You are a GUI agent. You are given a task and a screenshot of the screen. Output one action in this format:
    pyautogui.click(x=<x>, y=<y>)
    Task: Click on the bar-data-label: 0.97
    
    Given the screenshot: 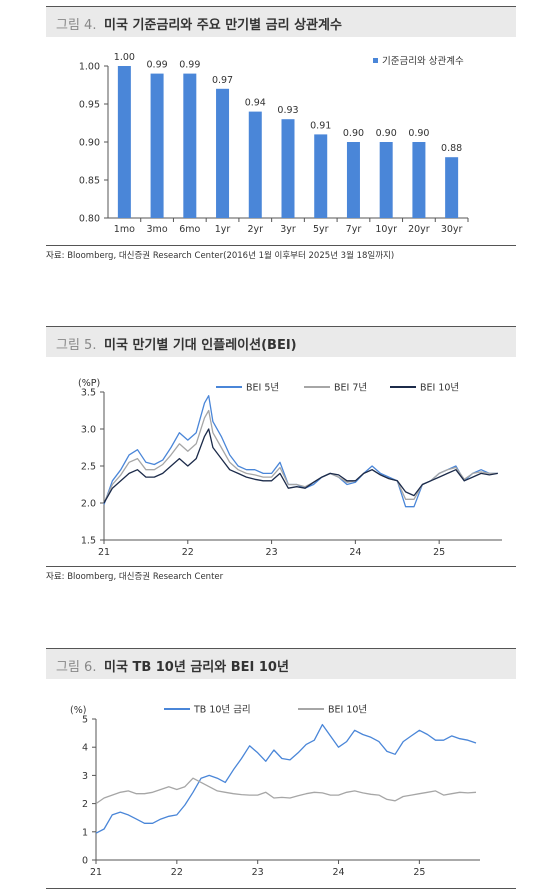 What is the action you would take?
    pyautogui.click(x=222, y=80)
    